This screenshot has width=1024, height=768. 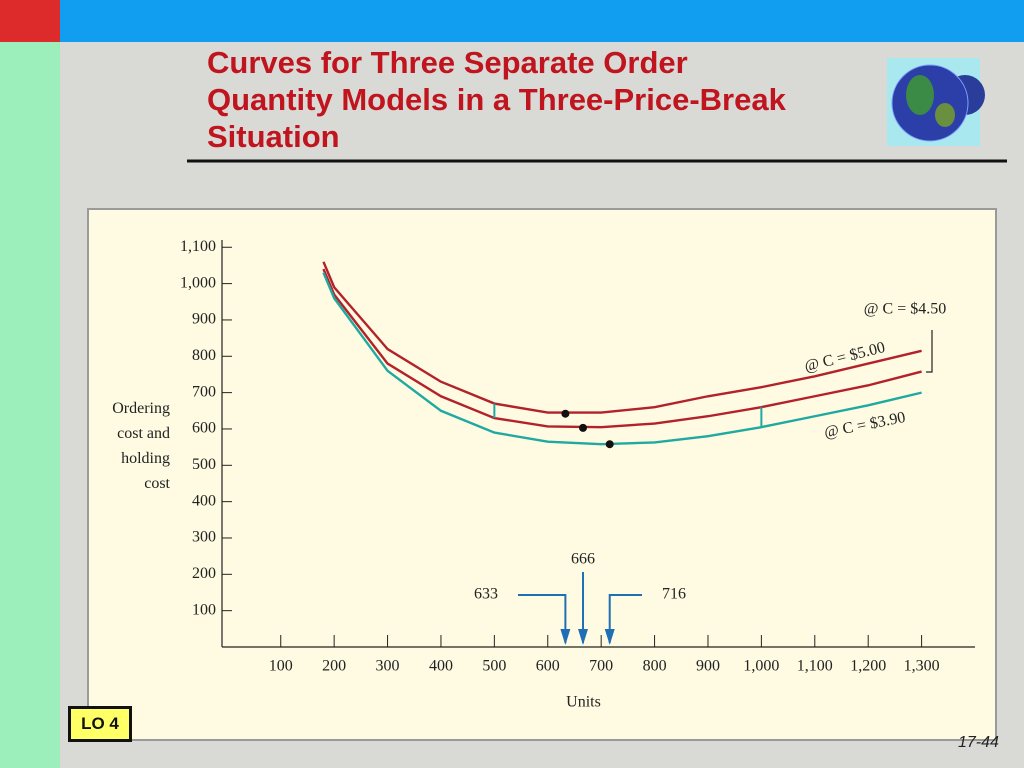 What do you see at coordinates (655, 666) in the screenshot?
I see `x-tick-label: 800` at bounding box center [655, 666].